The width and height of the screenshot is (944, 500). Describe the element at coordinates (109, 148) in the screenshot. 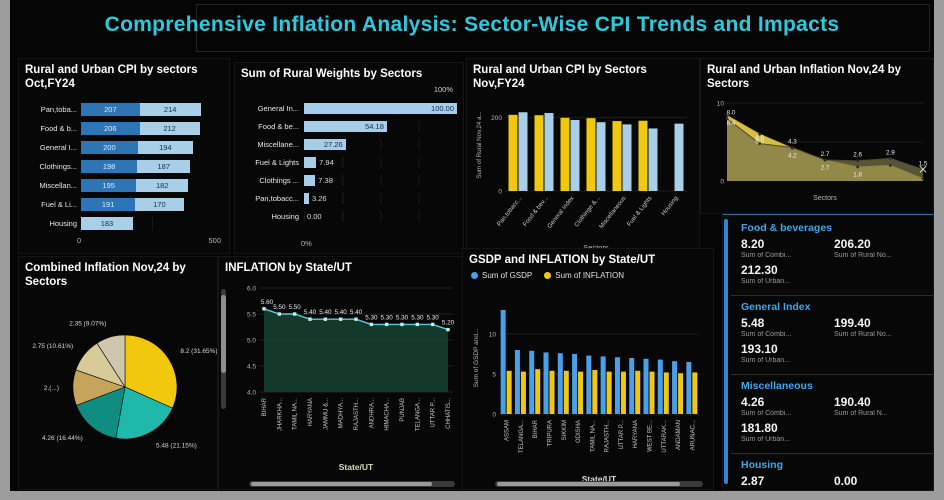

I see `bar-segment-rural: 200` at that location.